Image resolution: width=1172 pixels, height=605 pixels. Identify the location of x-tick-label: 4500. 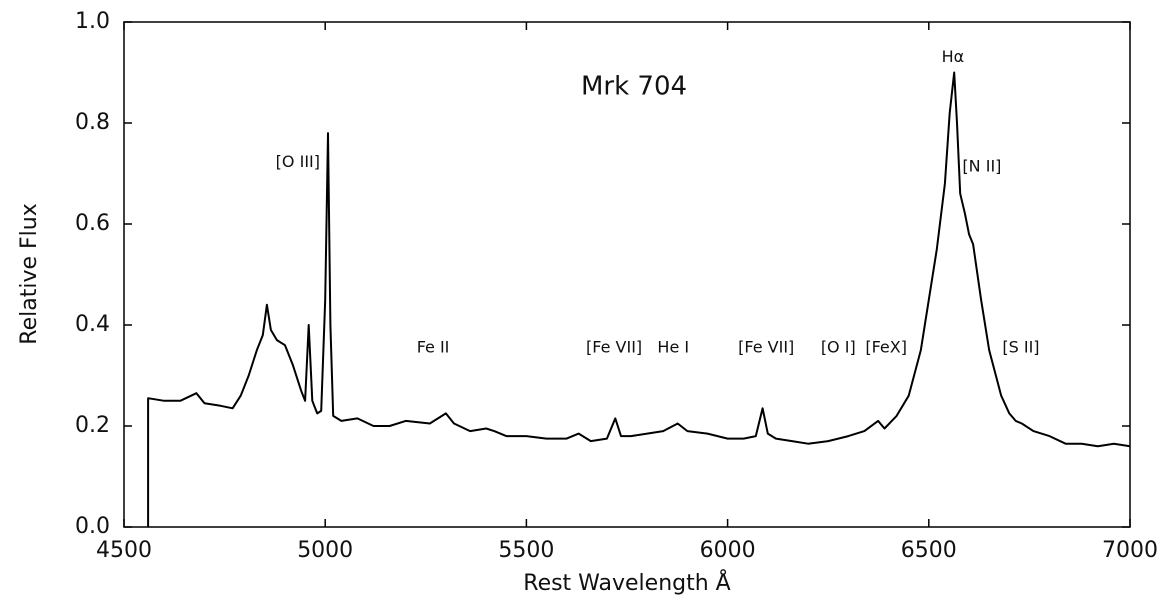
(124, 550).